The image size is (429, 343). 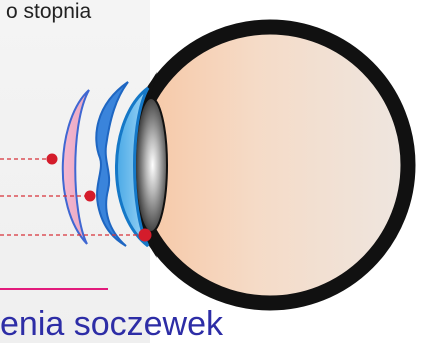 What do you see at coordinates (49, 11) in the screenshot?
I see `caption-text: o stopnia` at bounding box center [49, 11].